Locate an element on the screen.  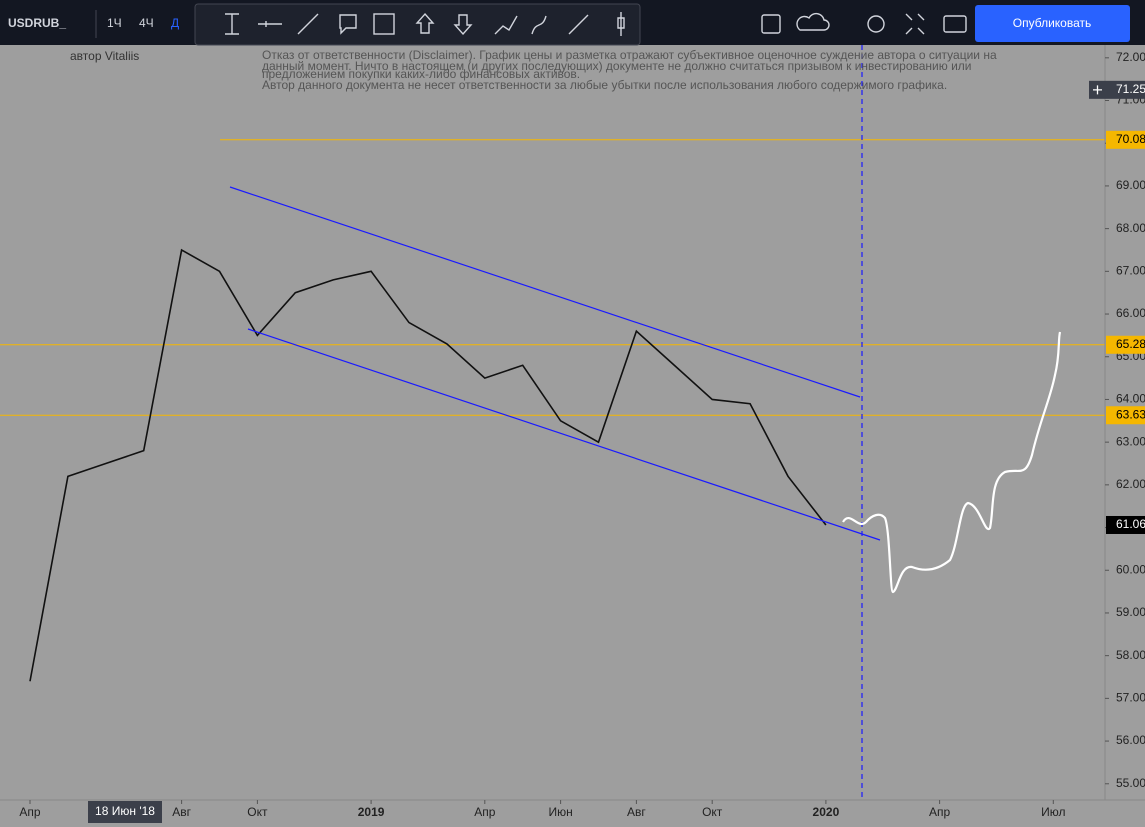
publish-button is located at coordinates (1052, 23).